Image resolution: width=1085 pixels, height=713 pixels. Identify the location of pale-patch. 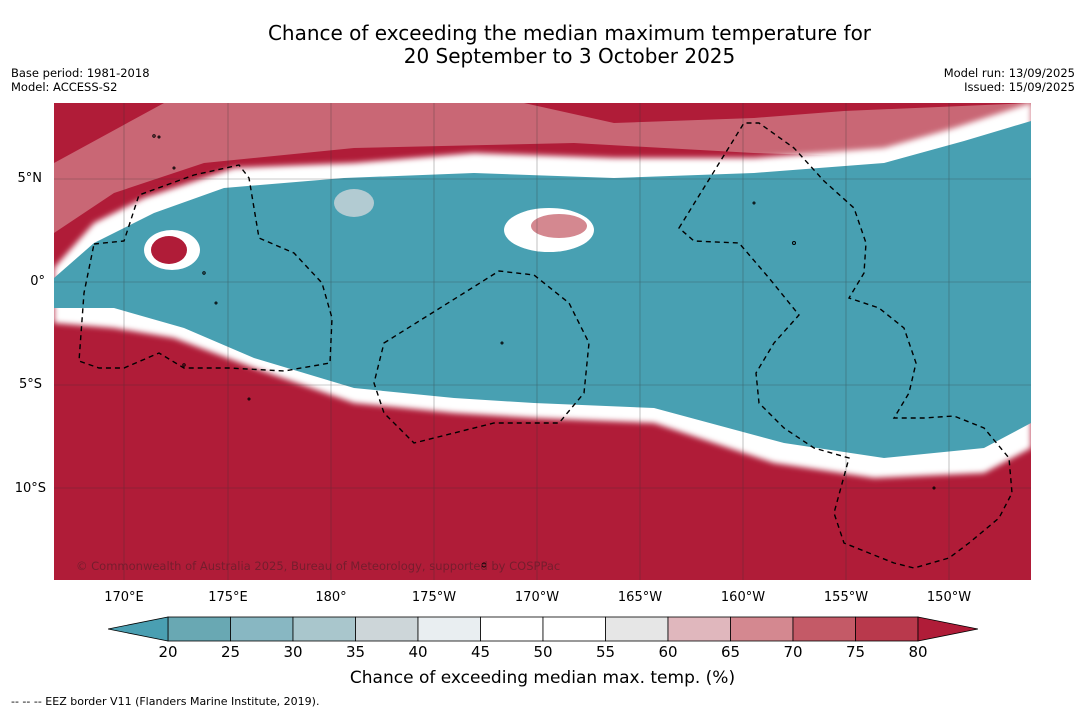
(354, 203).